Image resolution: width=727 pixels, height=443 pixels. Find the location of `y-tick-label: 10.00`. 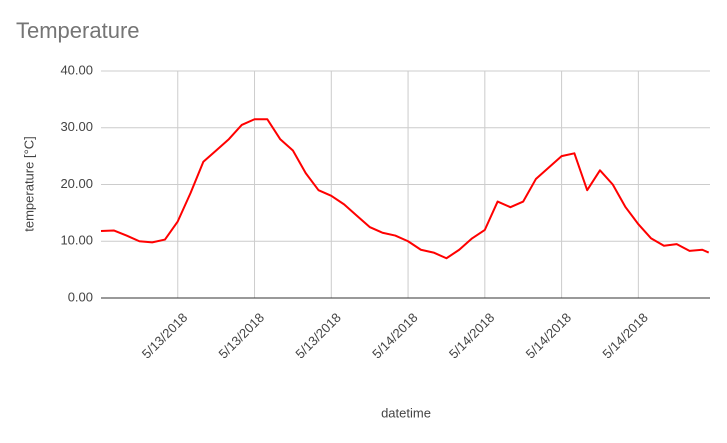

y-tick-label: 10.00 is located at coordinates (76, 240).